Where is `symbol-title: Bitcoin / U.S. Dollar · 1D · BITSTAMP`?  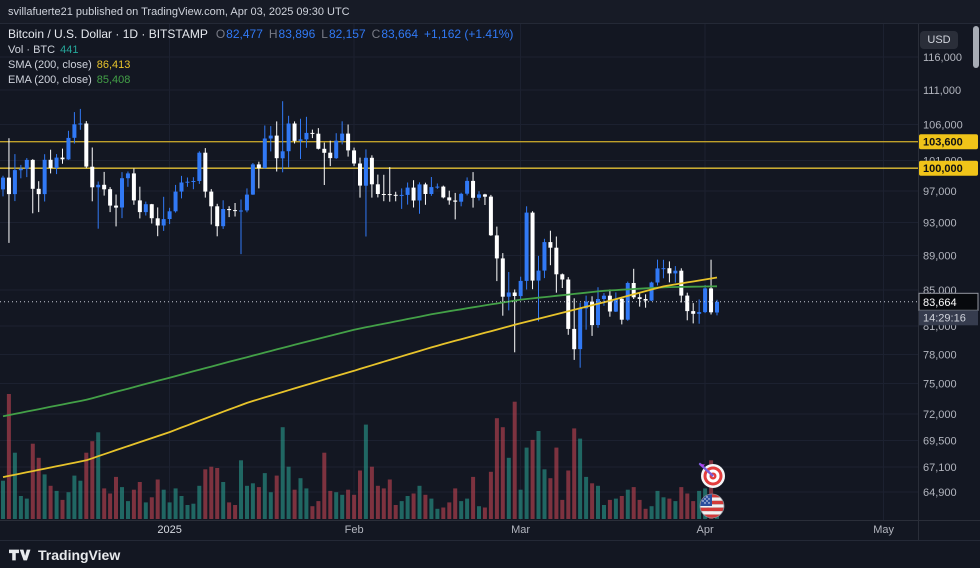 symbol-title: Bitcoin / U.S. Dollar · 1D · BITSTAMP is located at coordinates (108, 34).